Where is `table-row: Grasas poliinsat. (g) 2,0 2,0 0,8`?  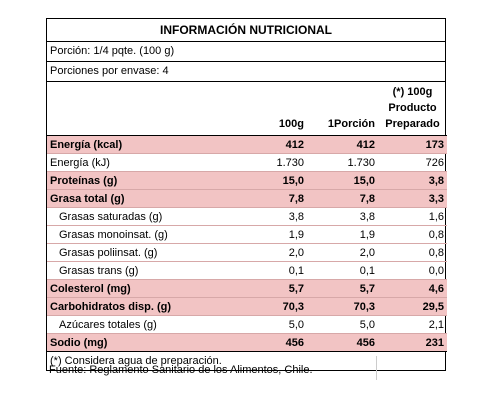
table-row: Grasas poliinsat. (g) 2,0 2,0 0,8 is located at coordinates (247, 252).